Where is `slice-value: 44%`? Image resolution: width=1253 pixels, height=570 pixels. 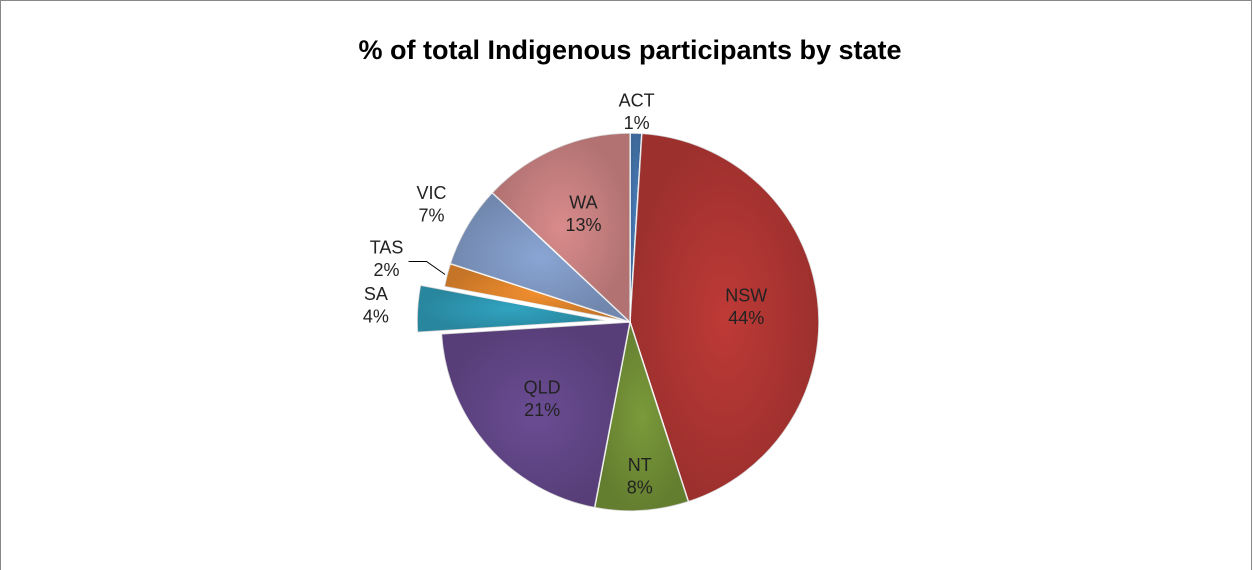
slice-value: 44% is located at coordinates (746, 318).